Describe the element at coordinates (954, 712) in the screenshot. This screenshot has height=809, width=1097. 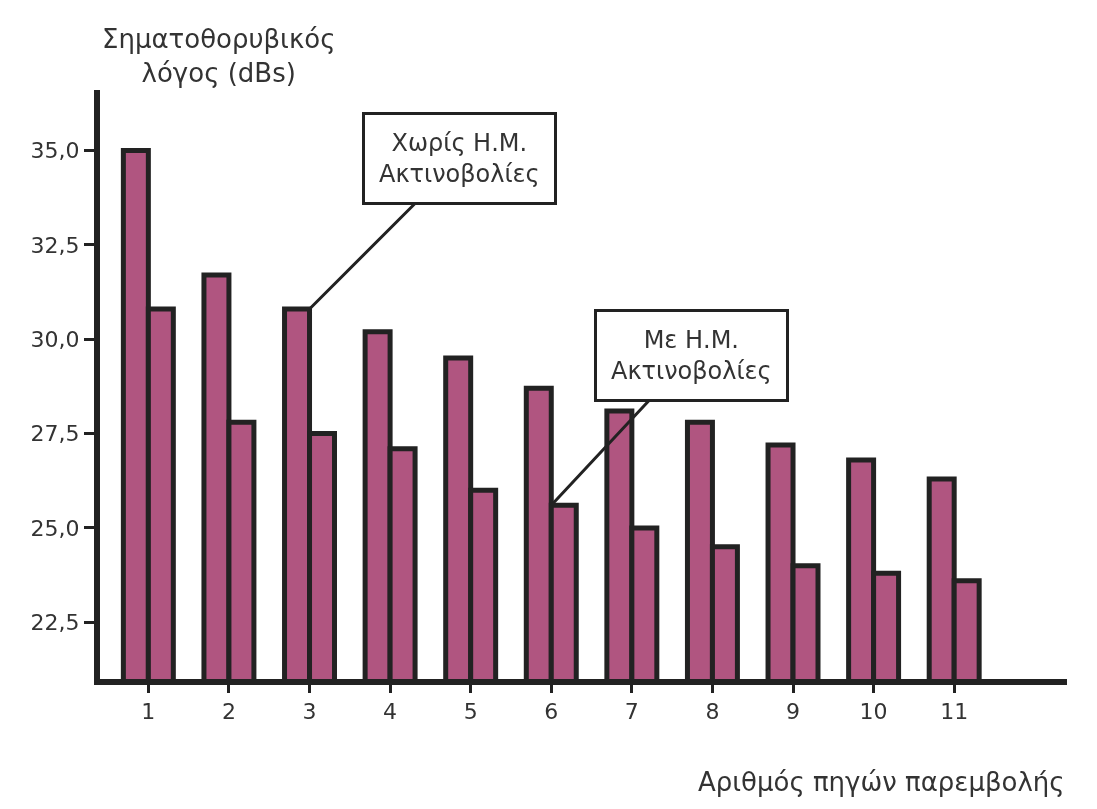
I see `x-tick-label: 11` at that location.